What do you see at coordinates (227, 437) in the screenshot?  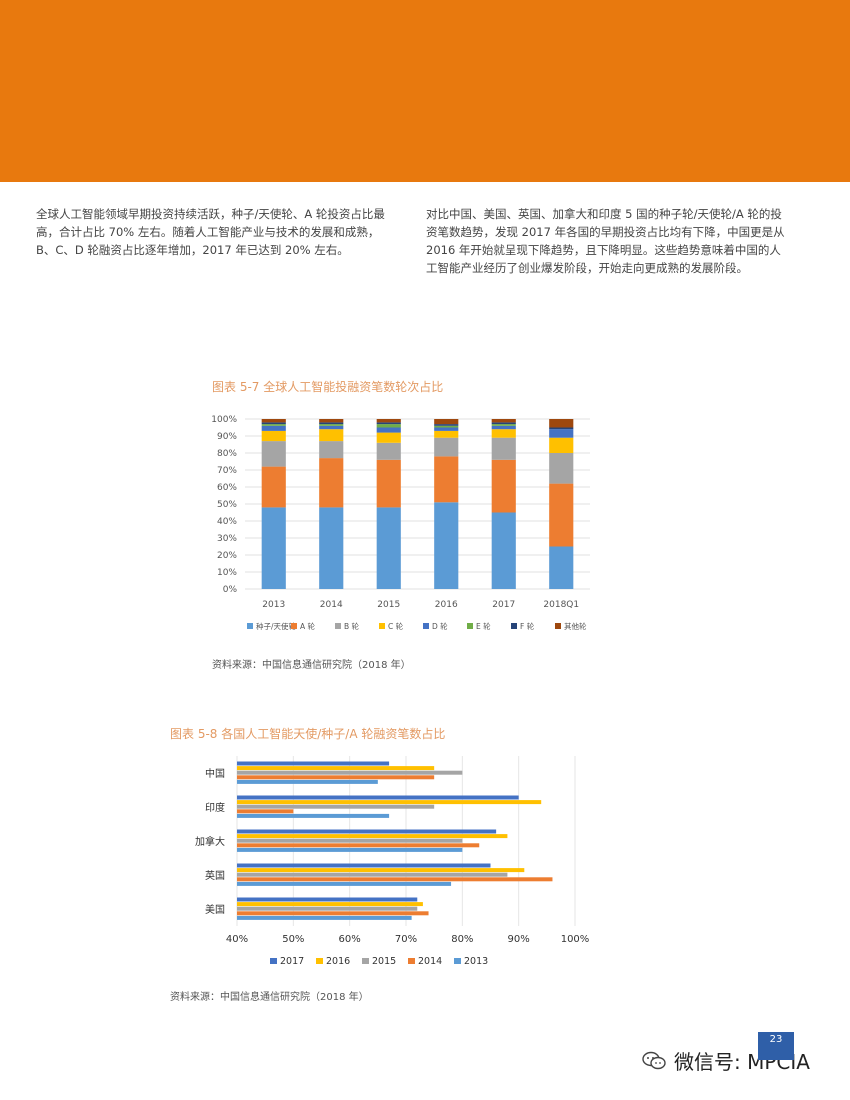 I see `y-tick-label: 90%` at bounding box center [227, 437].